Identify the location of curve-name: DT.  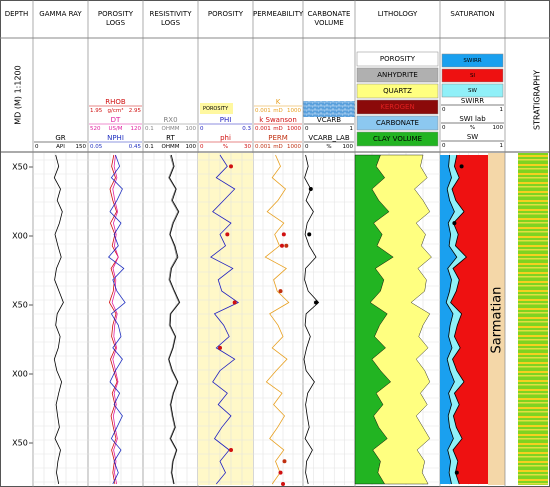
(116, 120).